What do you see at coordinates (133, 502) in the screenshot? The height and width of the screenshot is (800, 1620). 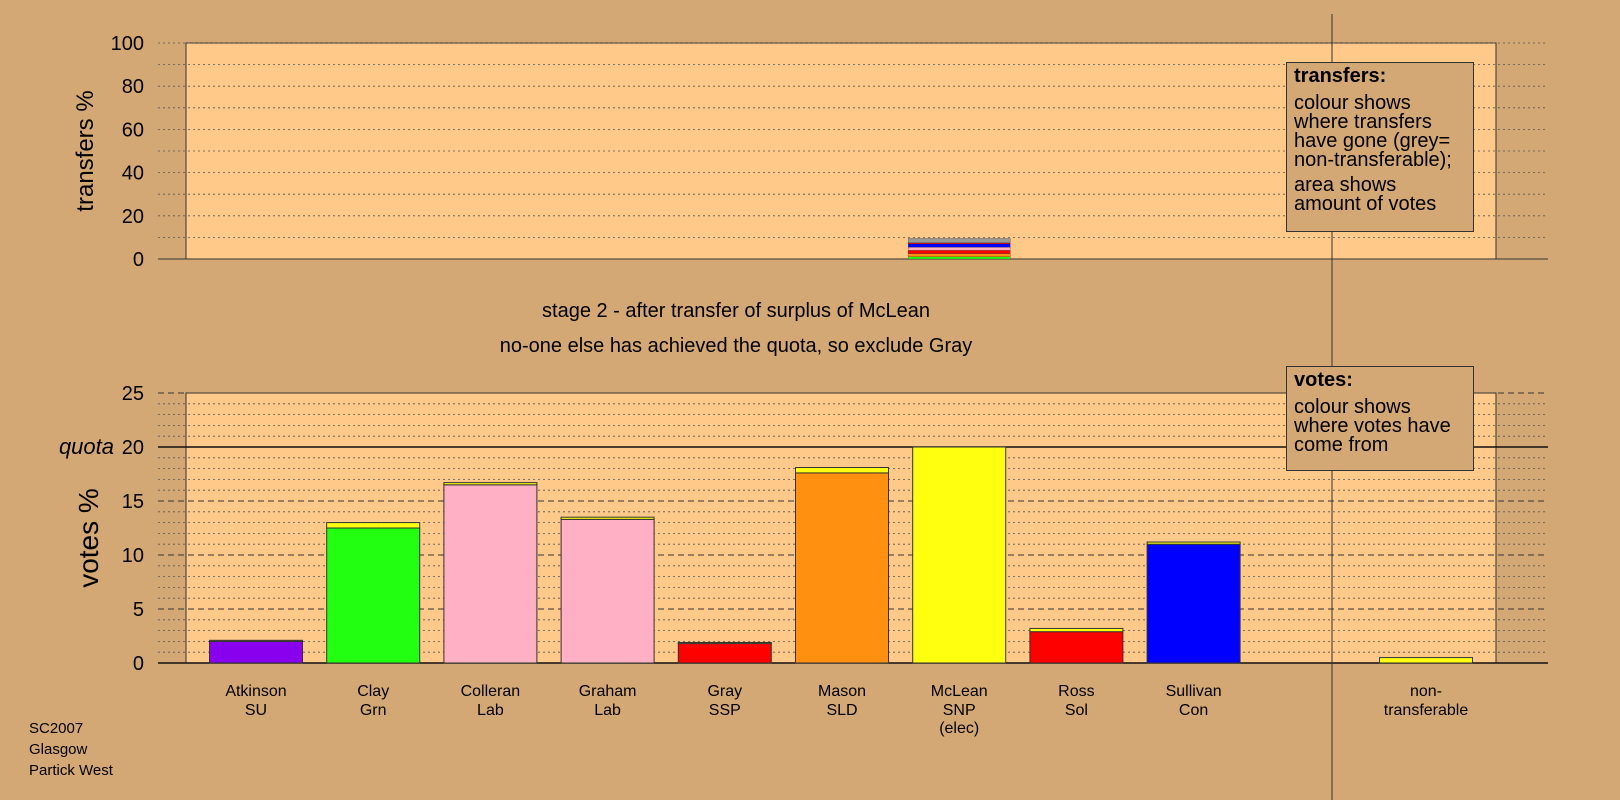 I see `votes-y-tick: 15` at bounding box center [133, 502].